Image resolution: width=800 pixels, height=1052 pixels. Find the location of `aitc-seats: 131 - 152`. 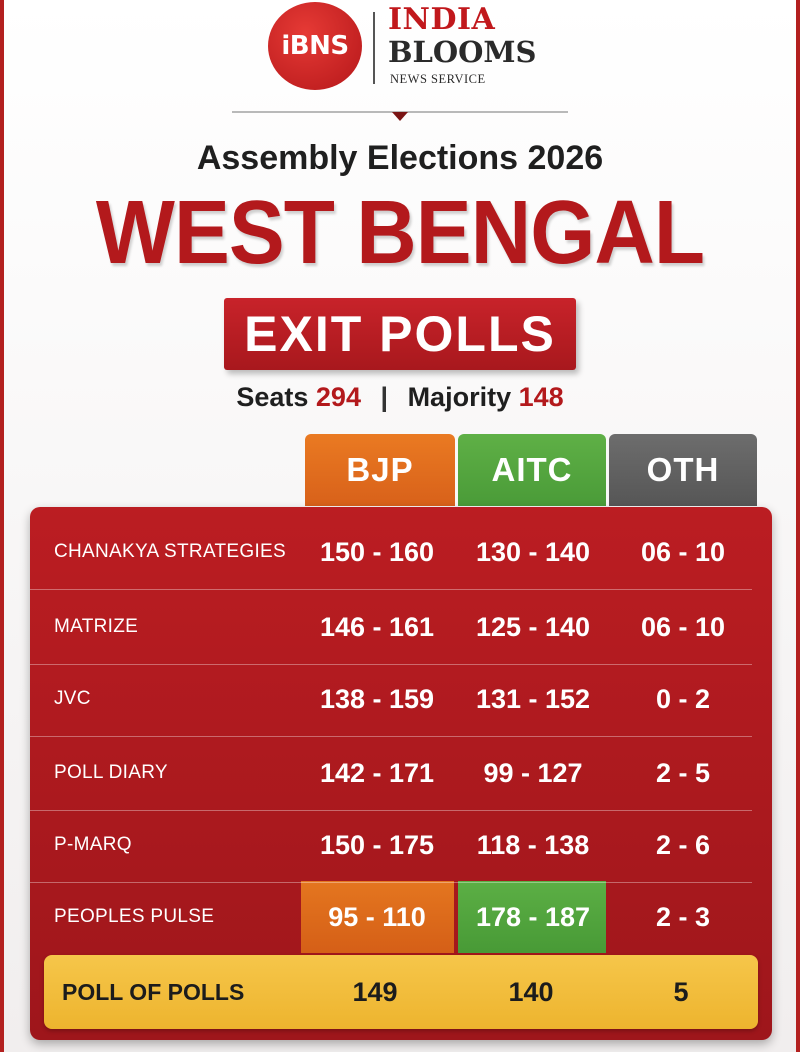

aitc-seats: 131 - 152 is located at coordinates (533, 698).